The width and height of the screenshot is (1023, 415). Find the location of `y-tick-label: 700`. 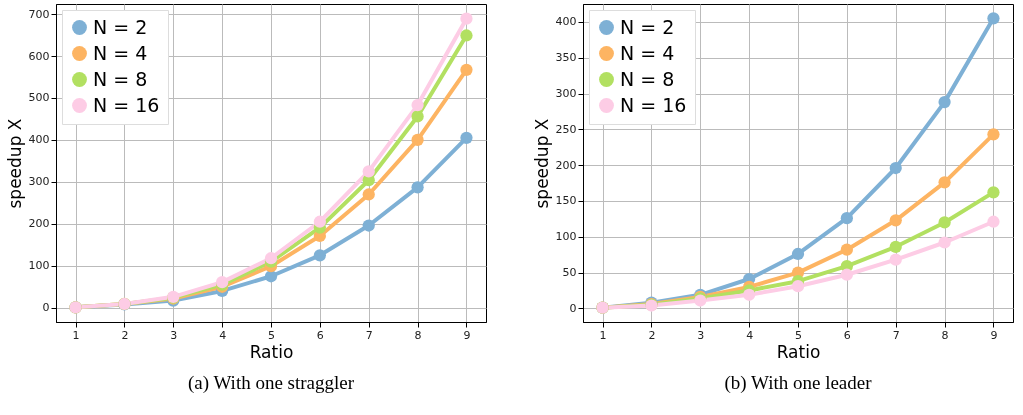

y-tick-label: 700 is located at coordinates (39, 14).